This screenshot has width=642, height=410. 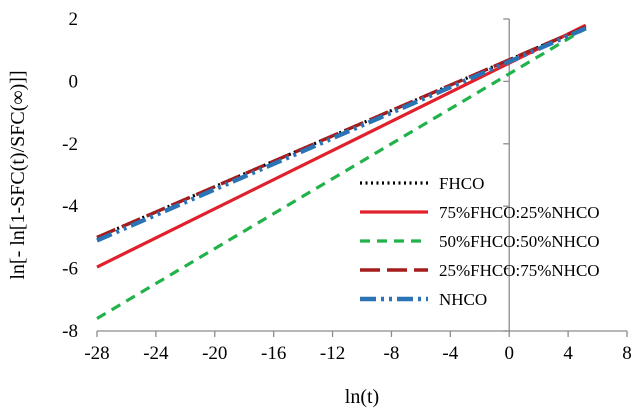 What do you see at coordinates (70, 331) in the screenshot?
I see `y-tick-label: -8` at bounding box center [70, 331].